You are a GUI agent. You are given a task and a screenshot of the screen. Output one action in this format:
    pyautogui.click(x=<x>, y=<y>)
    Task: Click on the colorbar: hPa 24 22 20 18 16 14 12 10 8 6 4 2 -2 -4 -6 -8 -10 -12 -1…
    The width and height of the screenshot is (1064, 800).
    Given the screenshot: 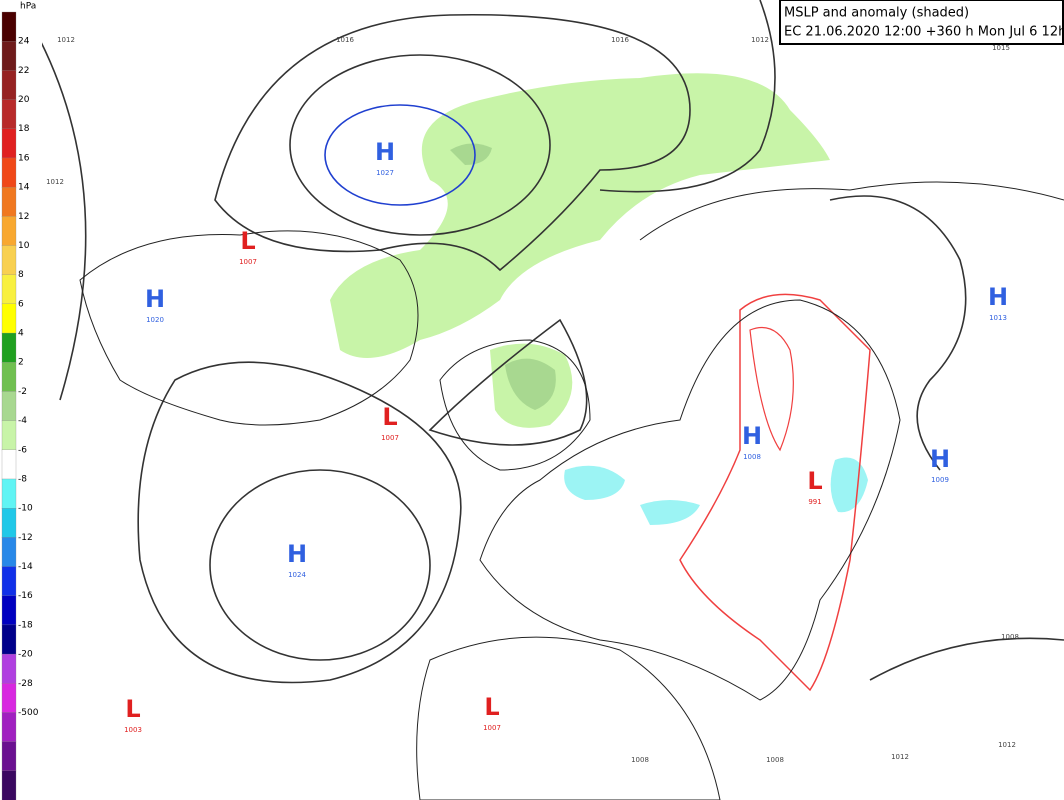 What is the action you would take?
    pyautogui.click(x=21, y=400)
    